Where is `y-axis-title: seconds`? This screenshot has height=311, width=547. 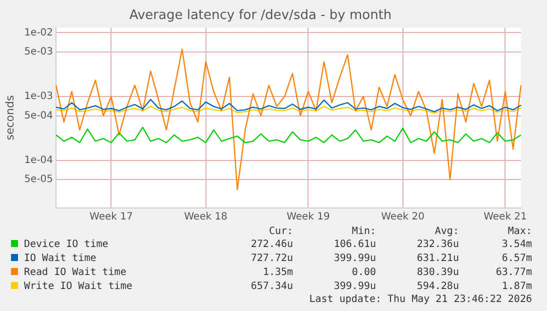
y-axis-title: seconds is located at coordinates (9, 117).